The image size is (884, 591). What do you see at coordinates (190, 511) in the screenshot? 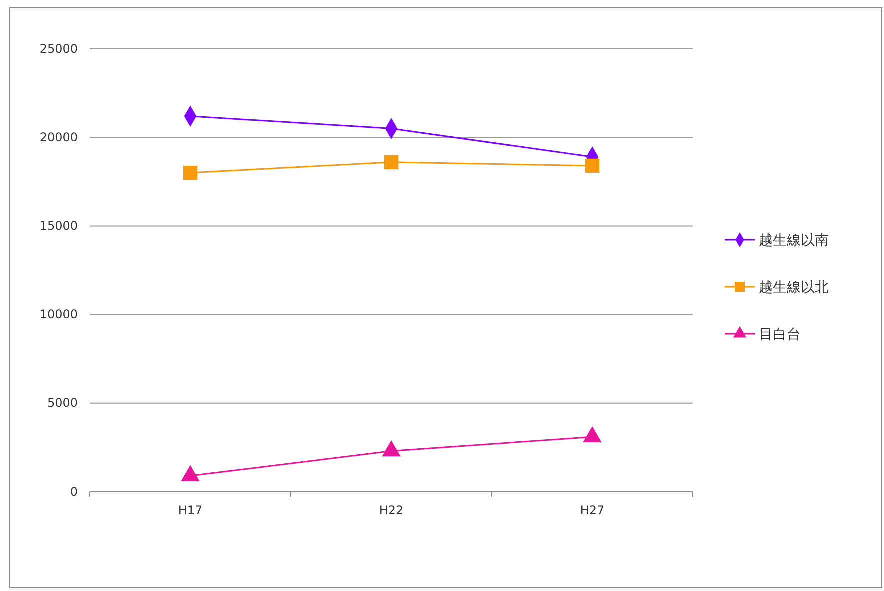
I see `x-tick-label: H17` at bounding box center [190, 511].